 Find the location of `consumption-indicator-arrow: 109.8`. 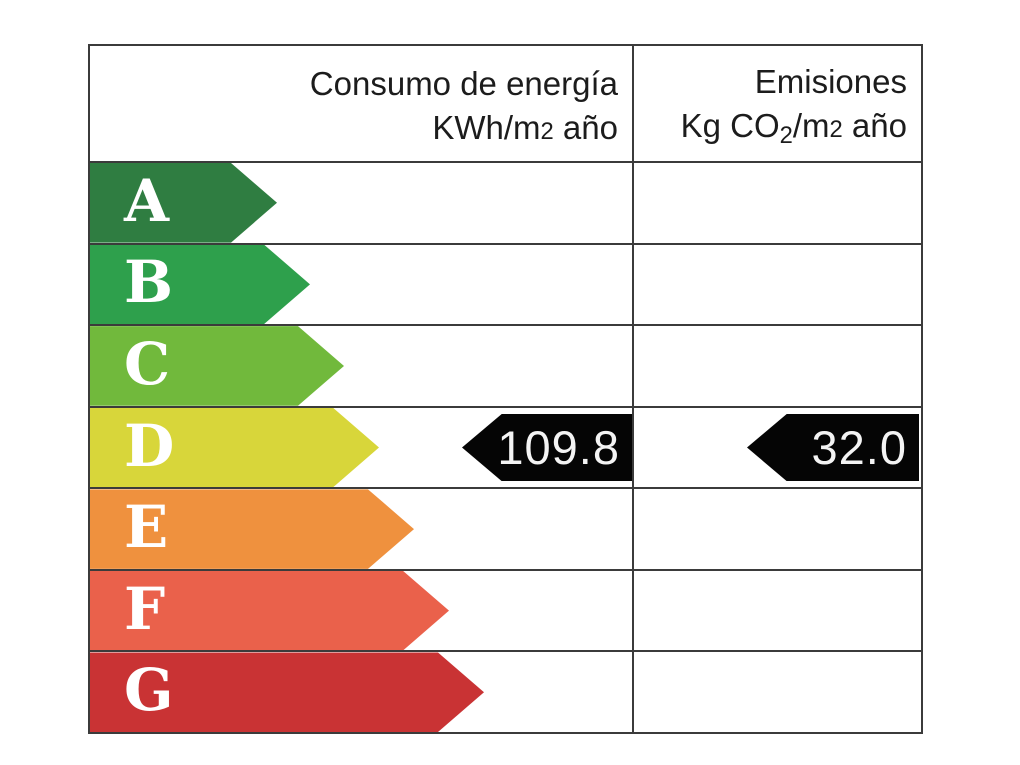

consumption-indicator-arrow: 109.8 is located at coordinates (547, 447).